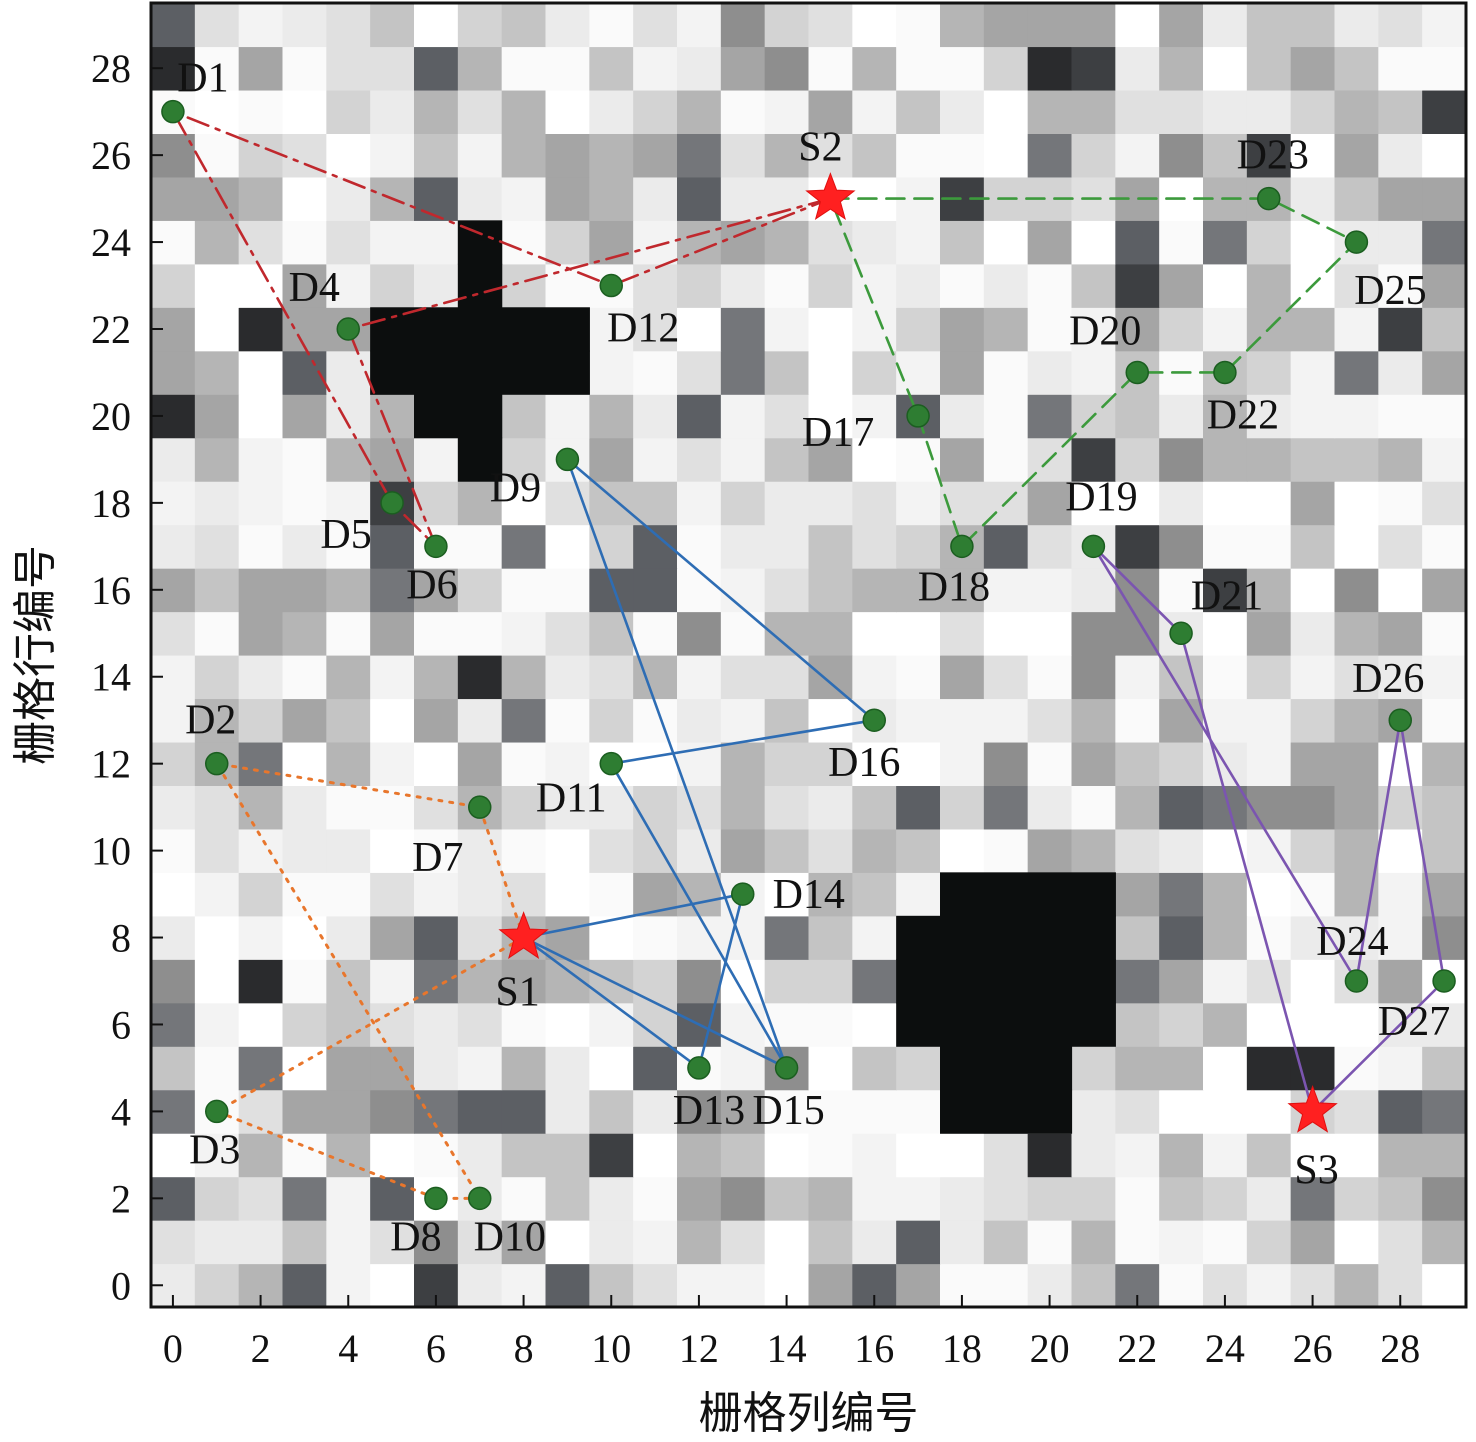 The width and height of the screenshot is (1476, 1442). Describe the element at coordinates (962, 546) in the screenshot. I see `demand-point-d18` at that location.